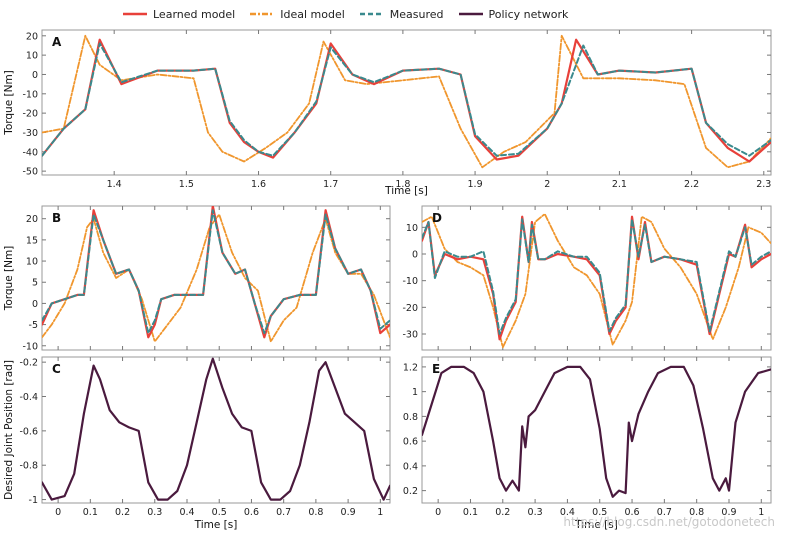 The width and height of the screenshot is (785, 537). Describe the element at coordinates (410, 442) in the screenshot. I see `y-tick-label: 0.6` at that location.